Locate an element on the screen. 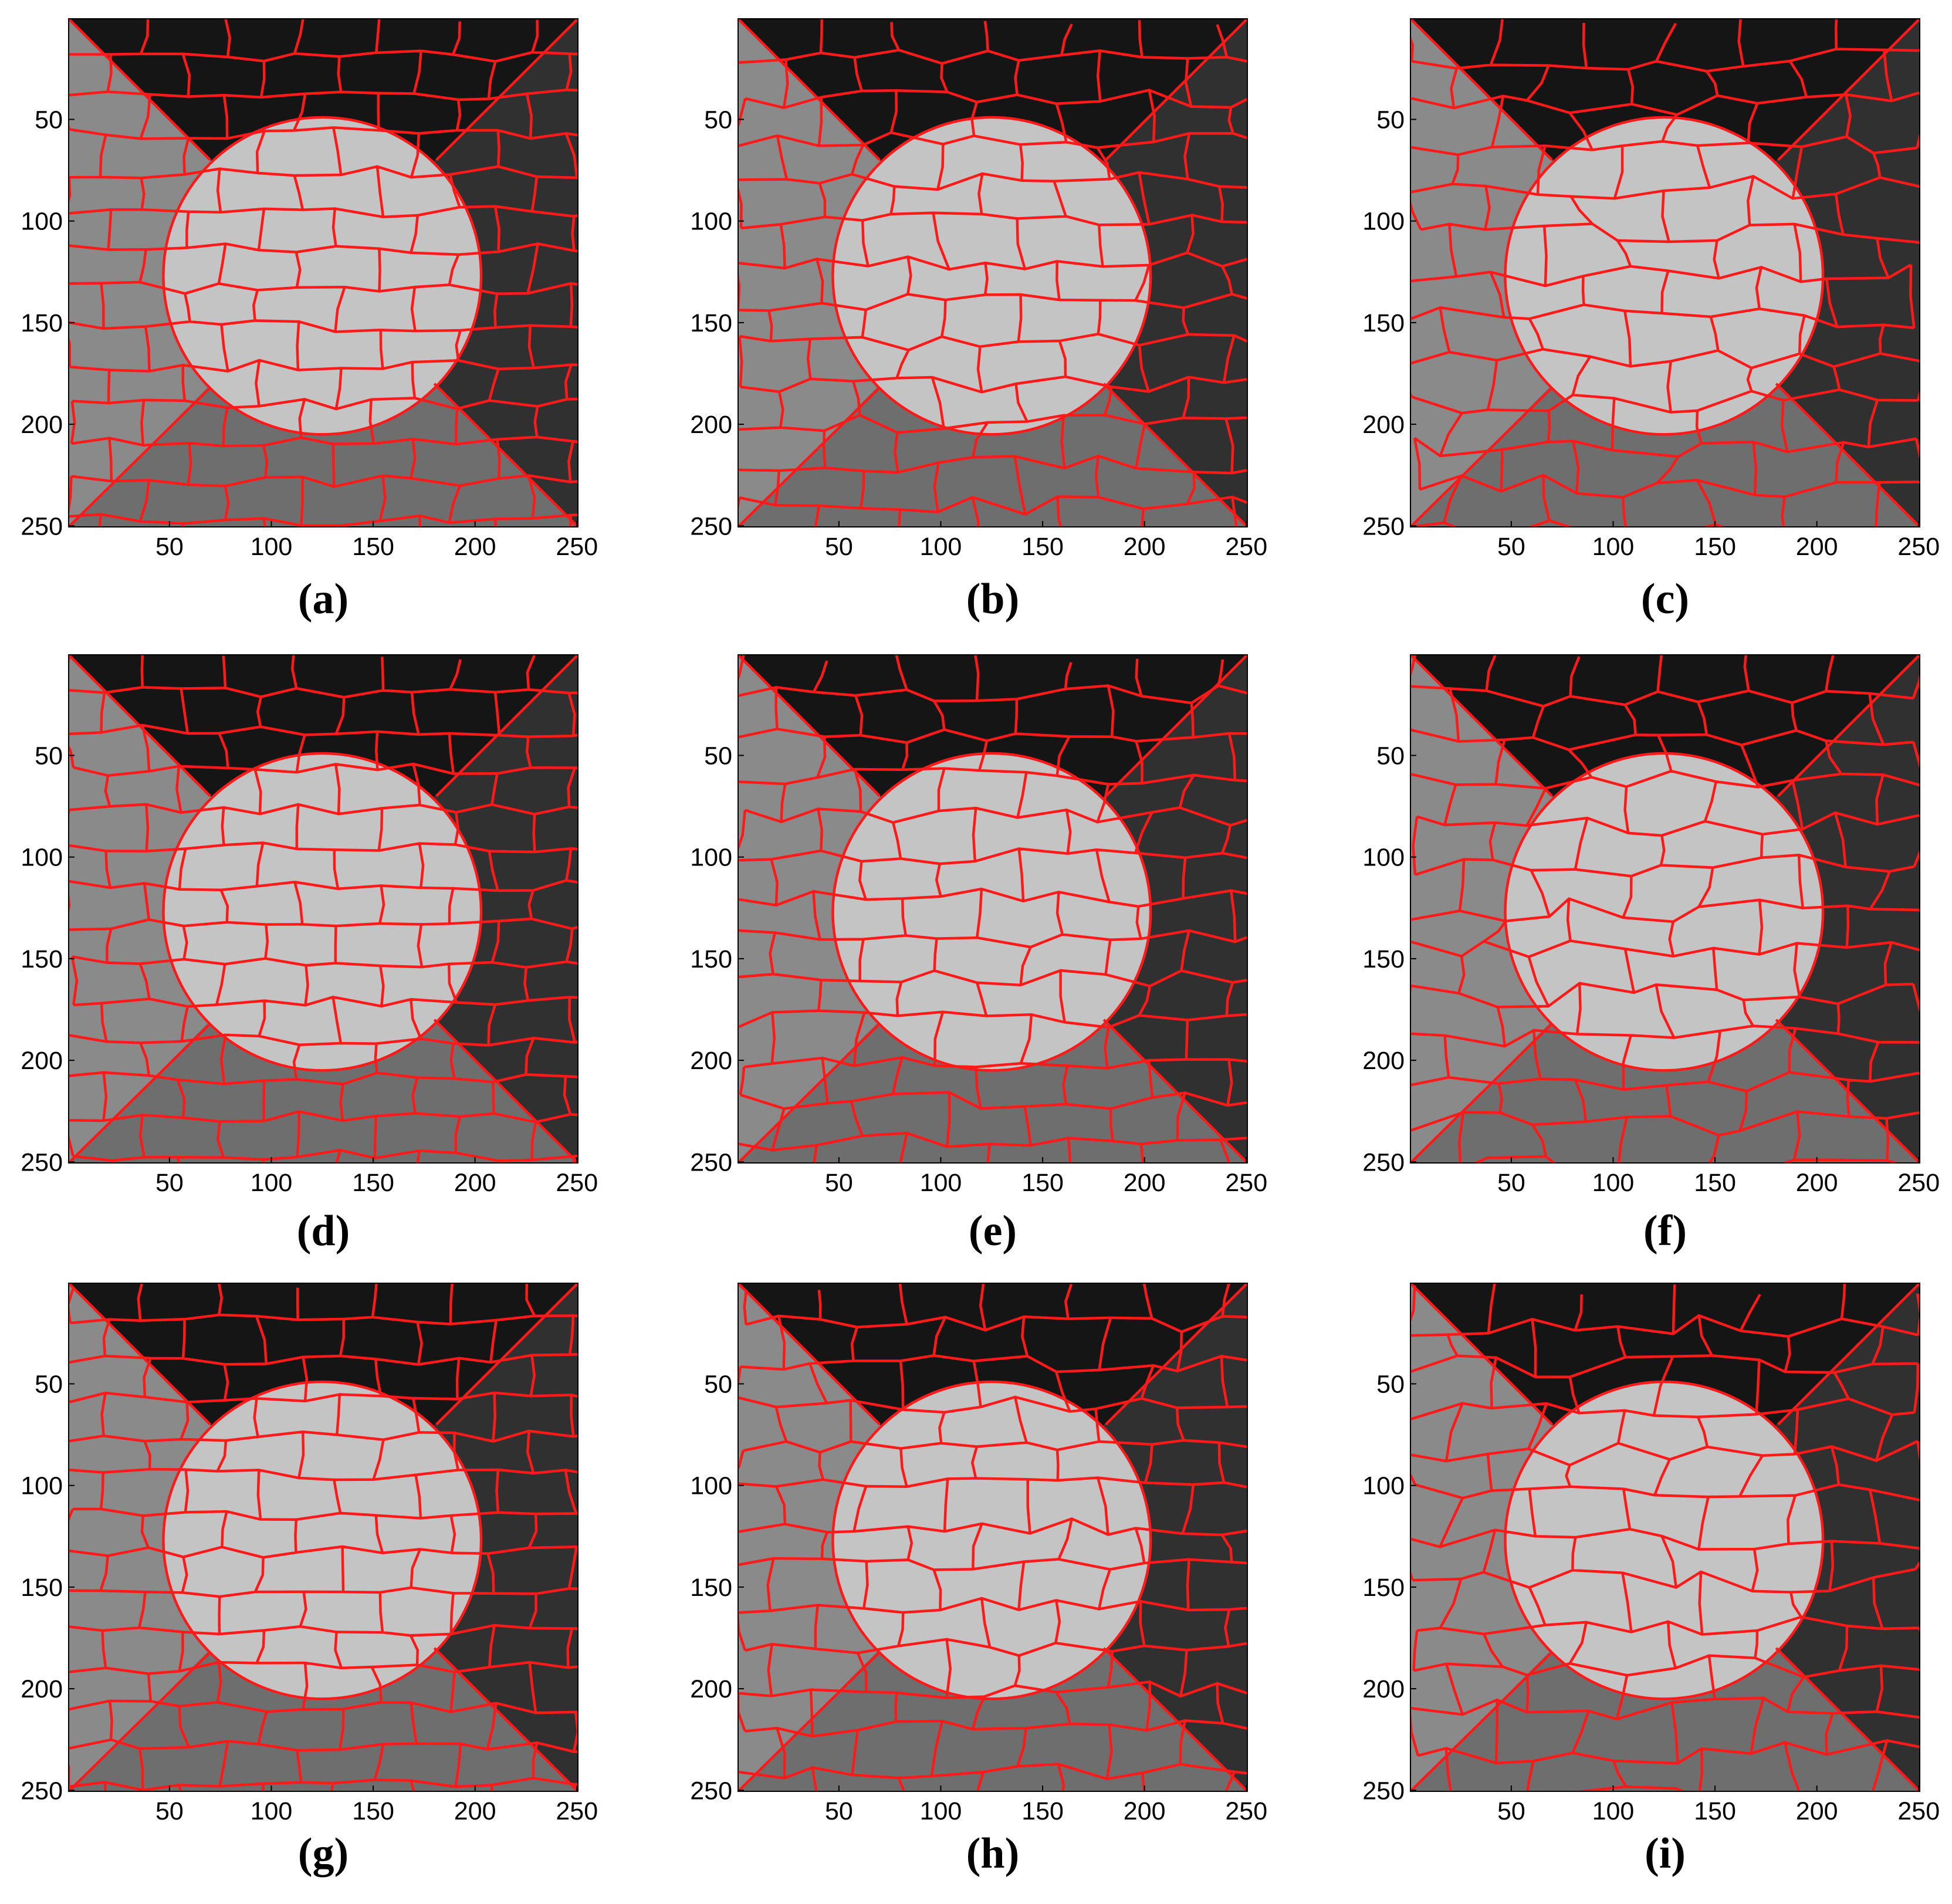 The image size is (1952, 1904). panel-label: (g) is located at coordinates (323, 1853).